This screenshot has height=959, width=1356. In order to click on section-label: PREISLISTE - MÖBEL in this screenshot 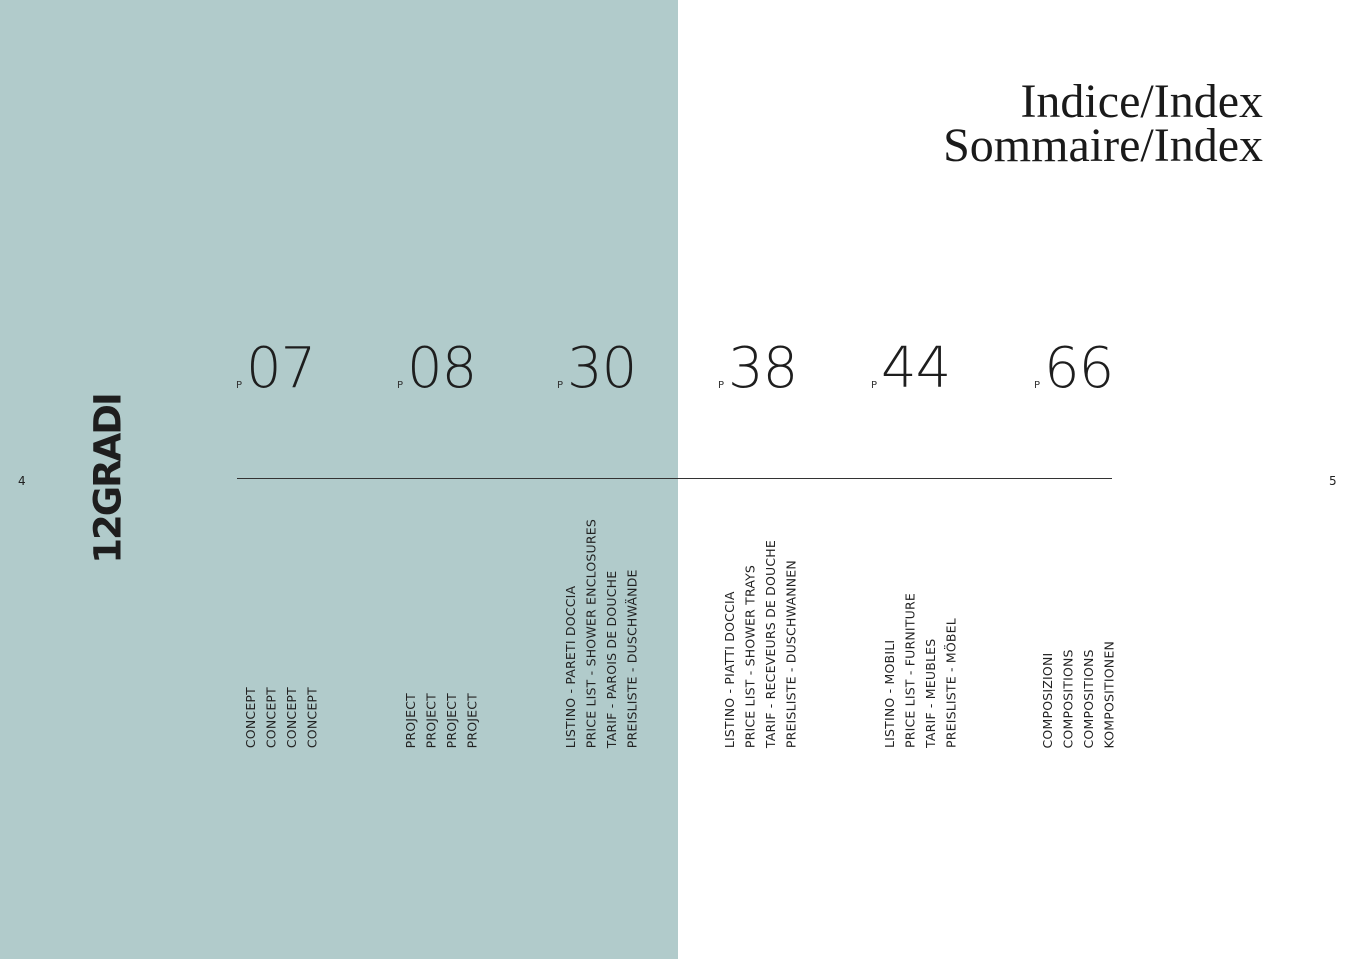, I will do `click(951, 683)`.